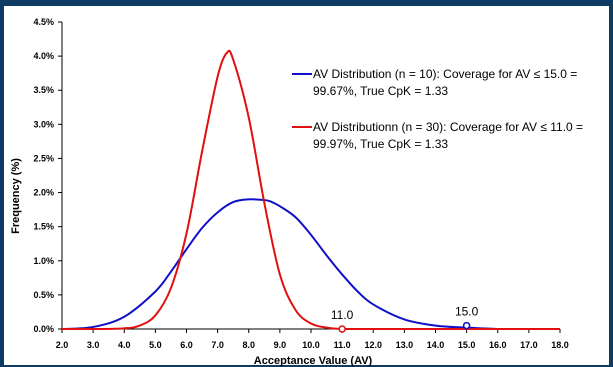  I want to click on y-tick-label: 4.5%, so click(43, 22).